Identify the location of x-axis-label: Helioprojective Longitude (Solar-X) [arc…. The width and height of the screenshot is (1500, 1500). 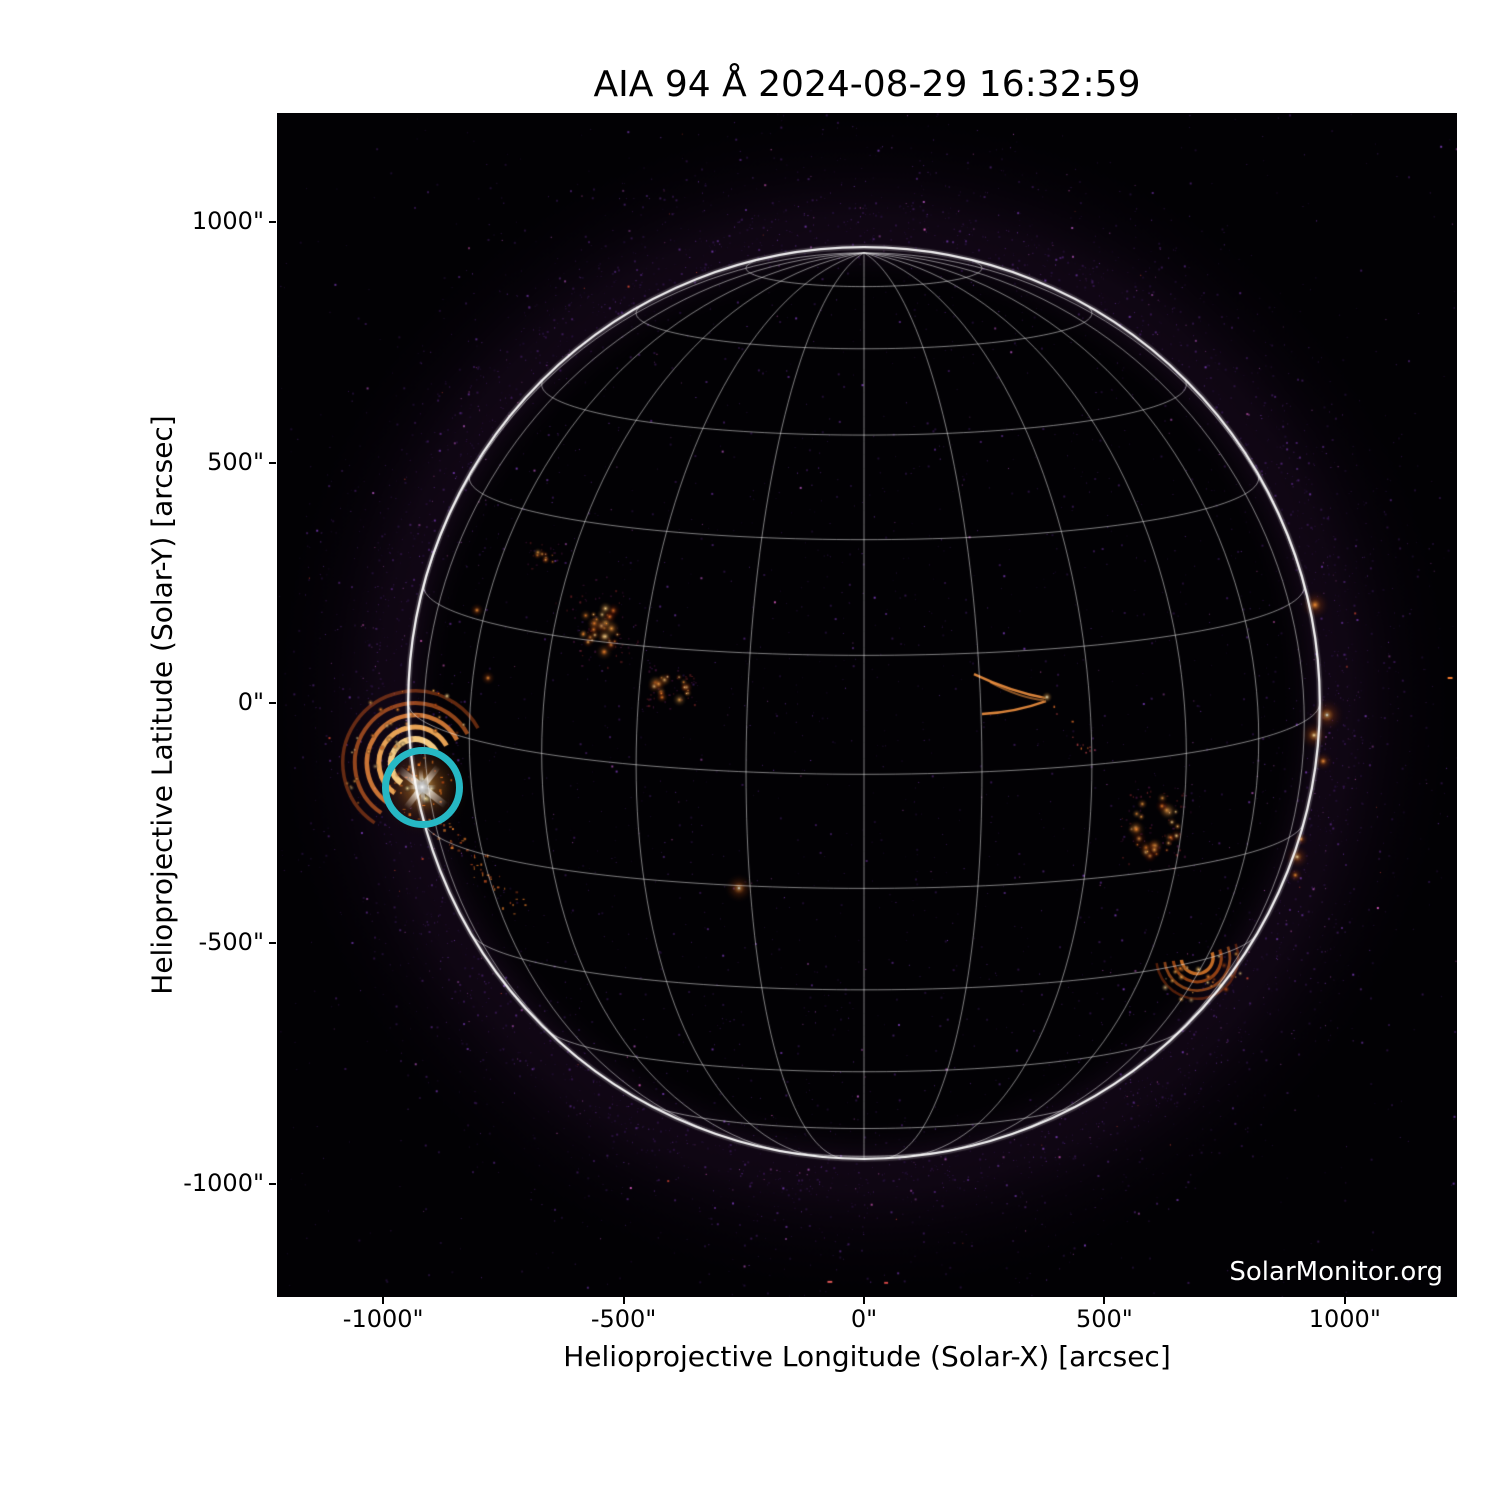
(867, 1356).